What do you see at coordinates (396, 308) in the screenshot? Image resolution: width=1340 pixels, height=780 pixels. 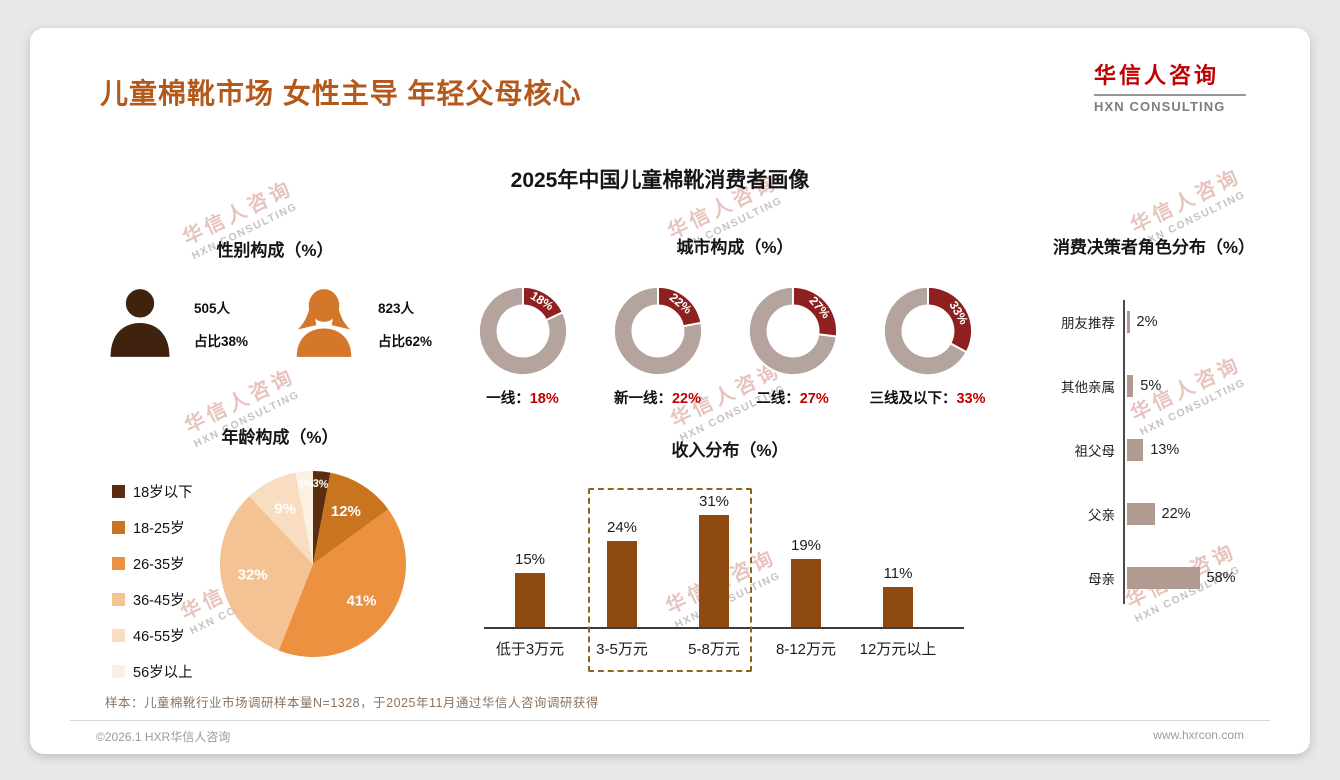 I see `gender-count: 823人` at bounding box center [396, 308].